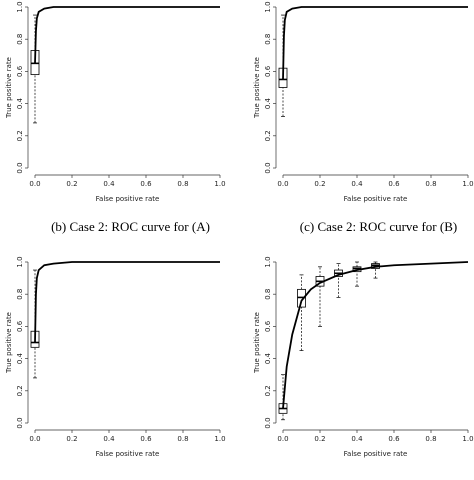 This screenshot has height=480, width=474. What do you see at coordinates (378, 226) in the screenshot?
I see `caption: (c) Case 2: ROC curve for (B)` at bounding box center [378, 226].